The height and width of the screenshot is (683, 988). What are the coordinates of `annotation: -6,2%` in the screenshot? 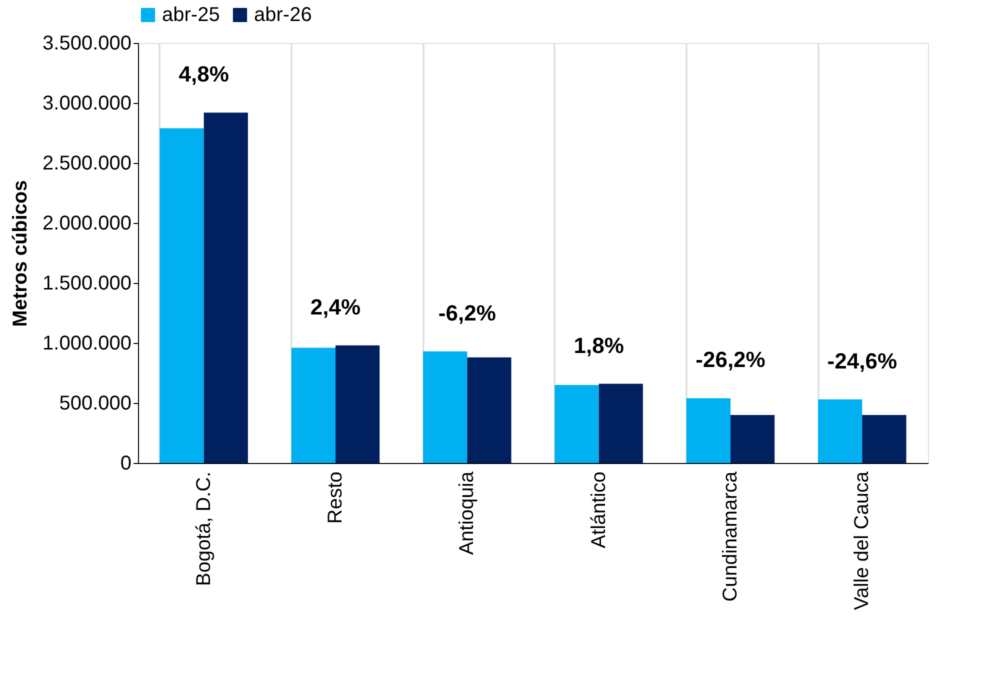 It's located at (467, 313).